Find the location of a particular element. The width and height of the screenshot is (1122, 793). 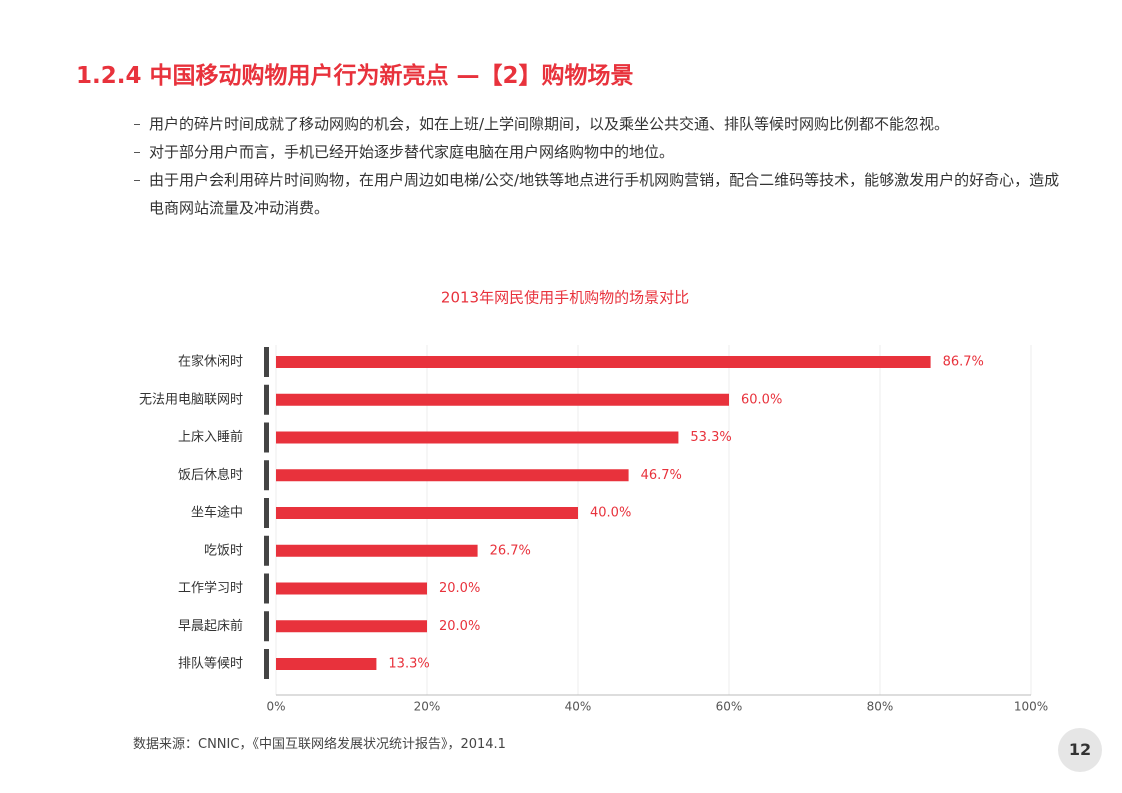

y-tick-label: 饭后休息时 is located at coordinates (210, 475).